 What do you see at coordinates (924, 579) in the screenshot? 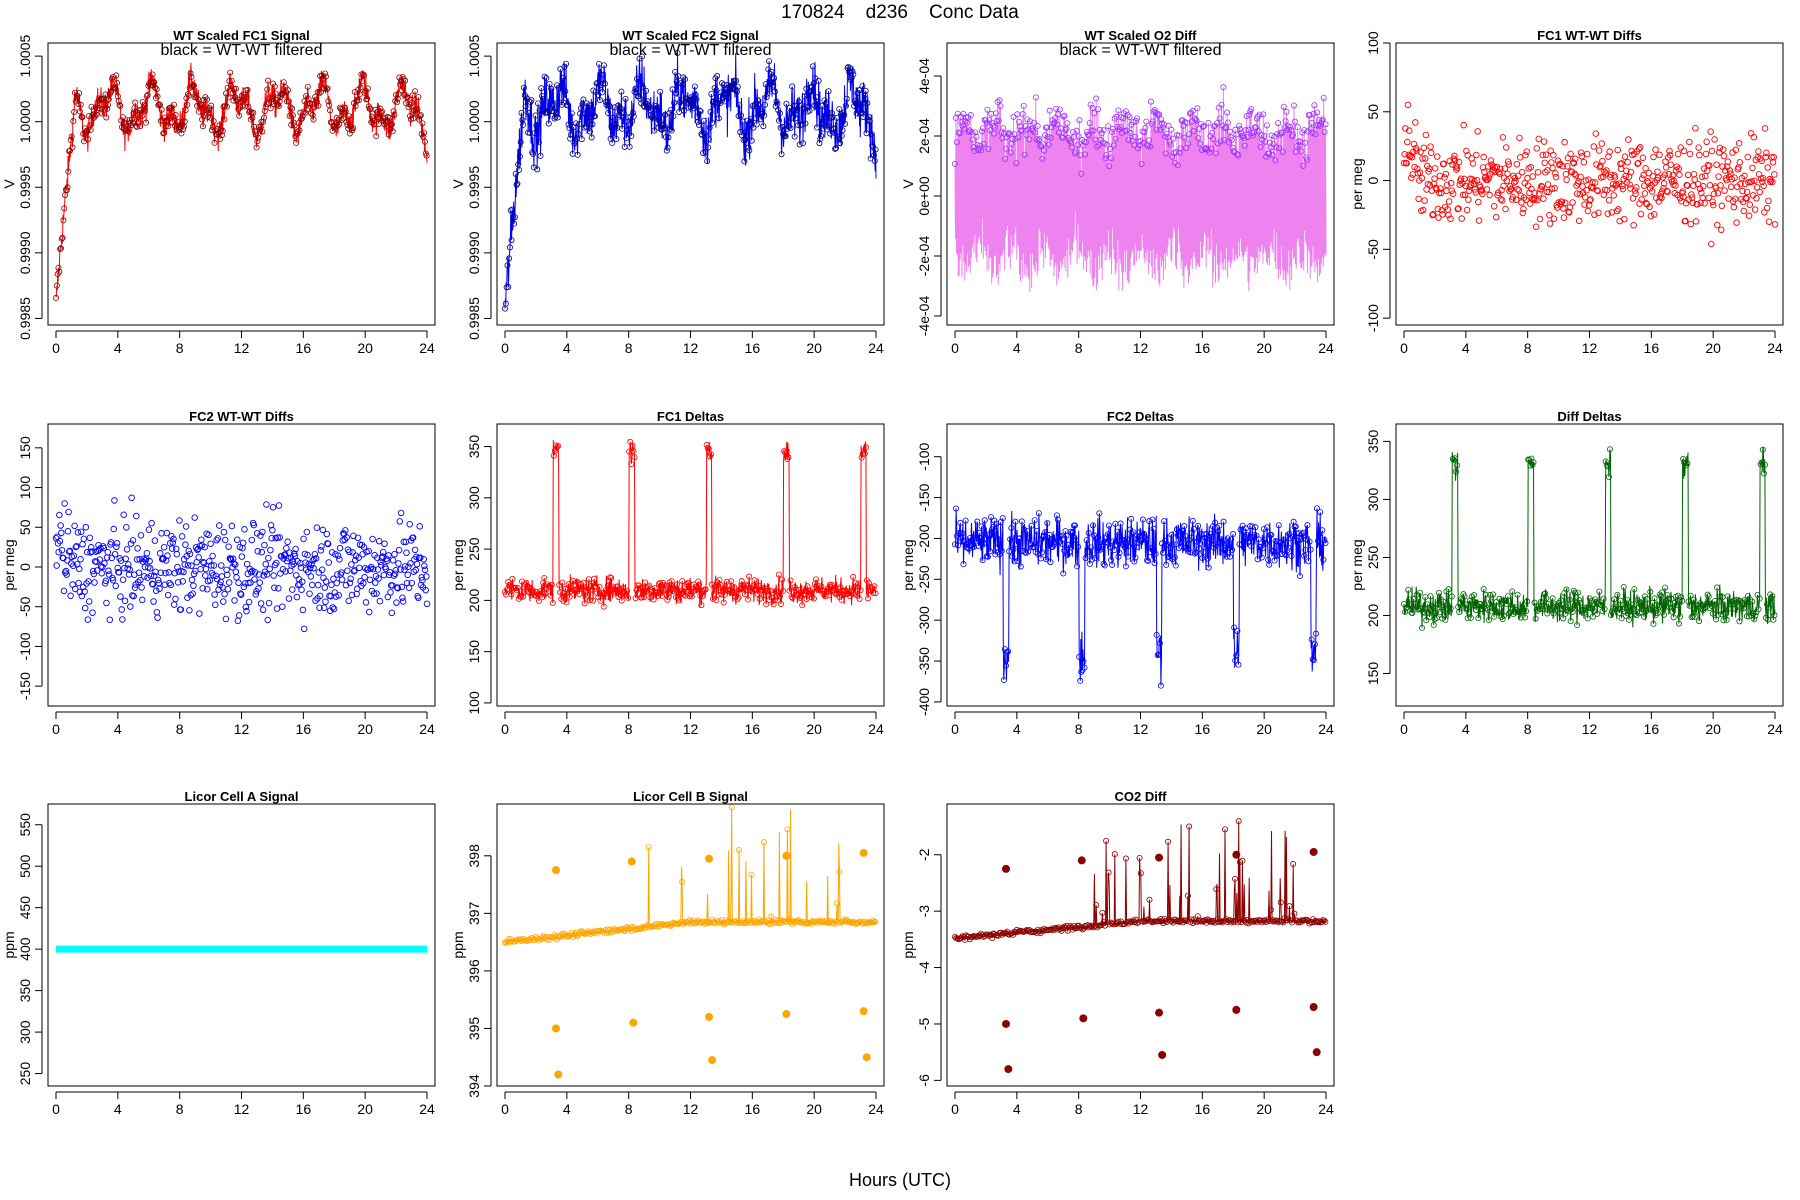
I see `y-tick-label: -250` at bounding box center [924, 579].